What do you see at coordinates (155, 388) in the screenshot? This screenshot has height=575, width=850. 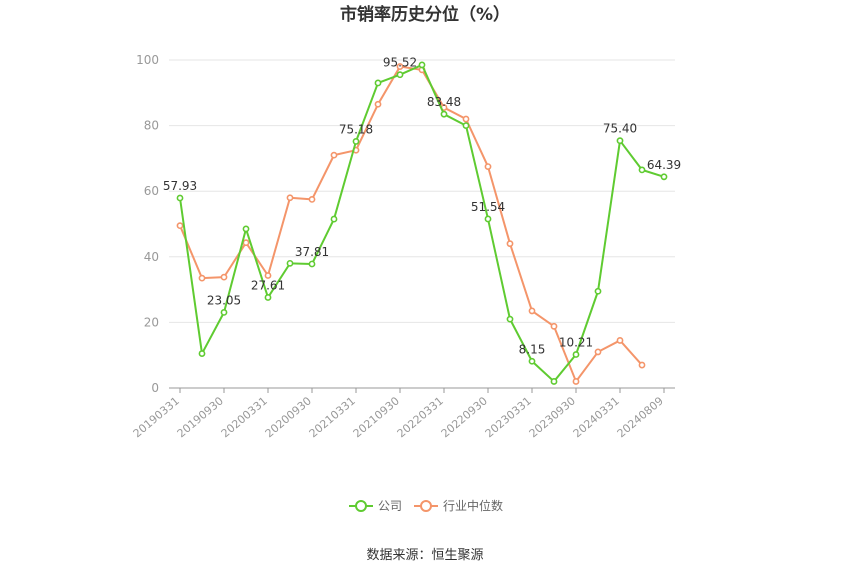 I see `y-tick-label: 0` at bounding box center [155, 388].